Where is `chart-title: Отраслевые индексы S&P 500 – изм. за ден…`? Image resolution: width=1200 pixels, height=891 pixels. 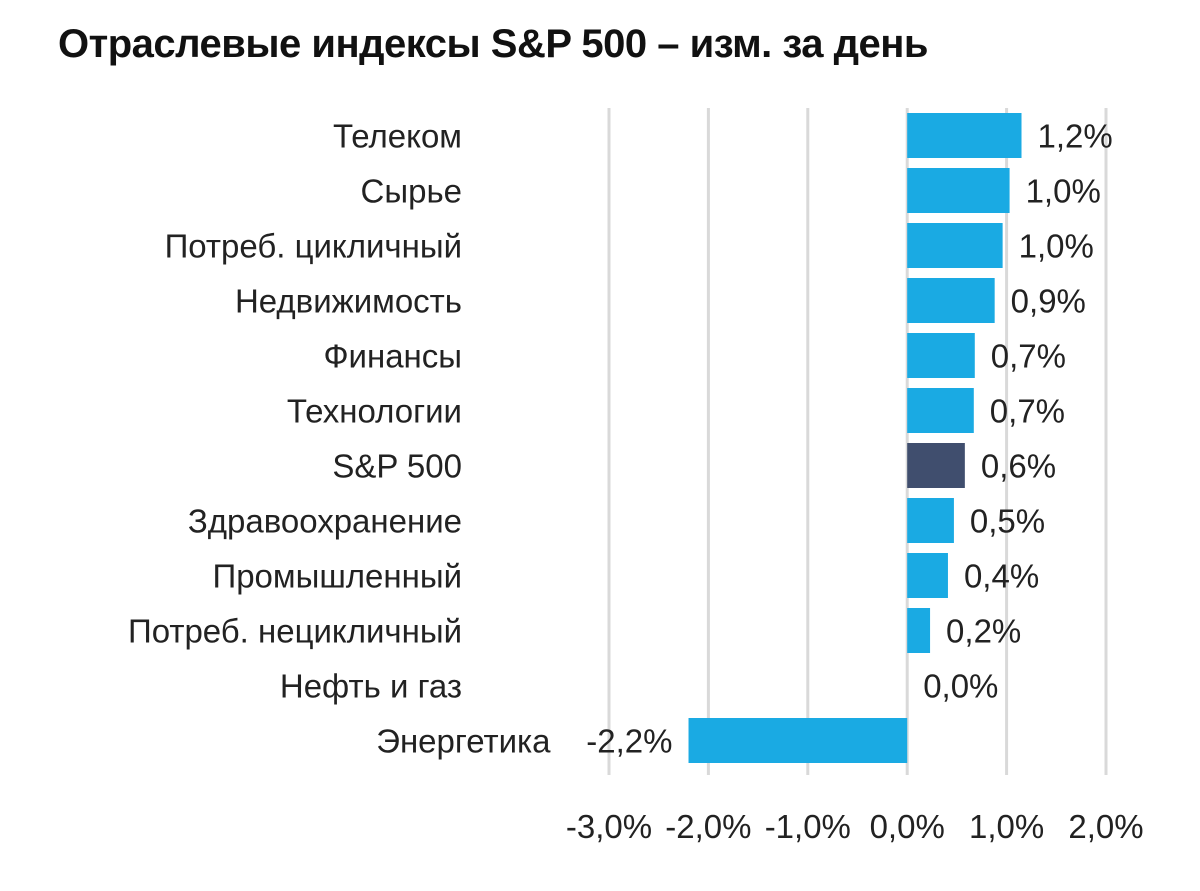 chart-title: Отраслевые индексы S&P 500 – изм. за ден… is located at coordinates (493, 44).